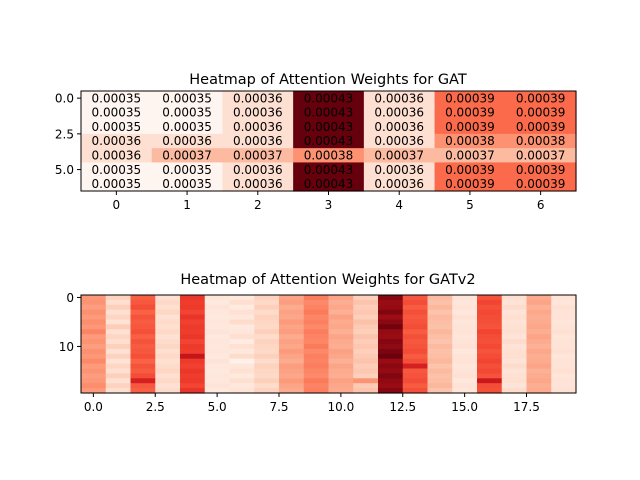 The image size is (640, 480). I want to click on x-tick-label: 2.5, so click(155, 407).